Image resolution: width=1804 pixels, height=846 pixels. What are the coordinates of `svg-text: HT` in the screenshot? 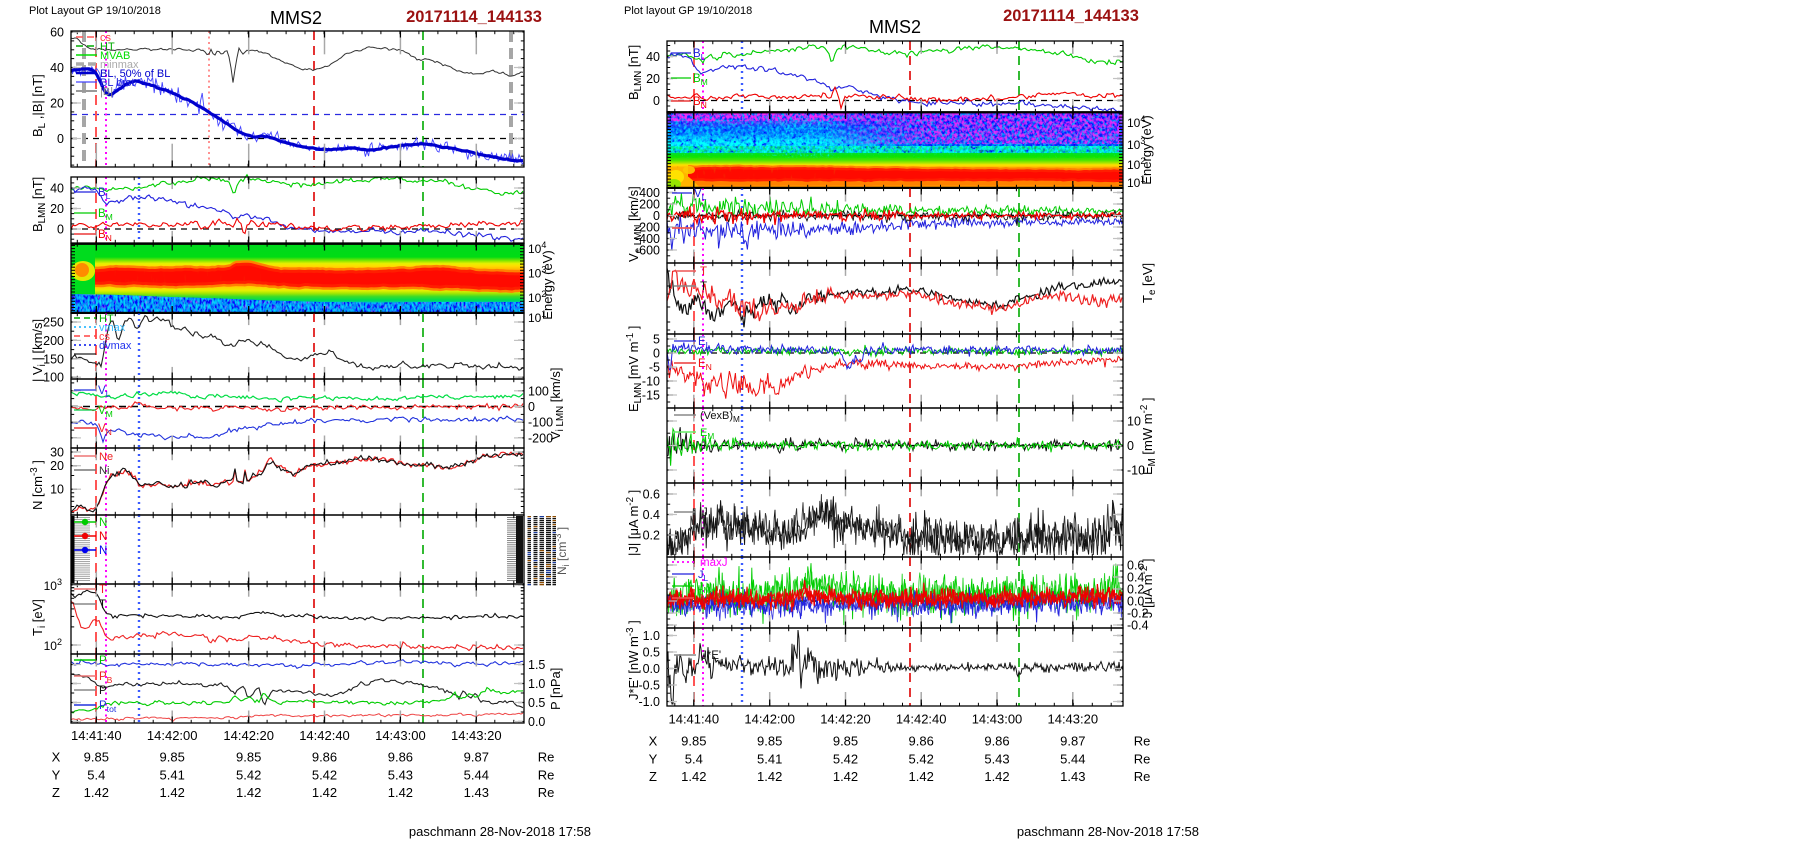 It's located at (107, 47).